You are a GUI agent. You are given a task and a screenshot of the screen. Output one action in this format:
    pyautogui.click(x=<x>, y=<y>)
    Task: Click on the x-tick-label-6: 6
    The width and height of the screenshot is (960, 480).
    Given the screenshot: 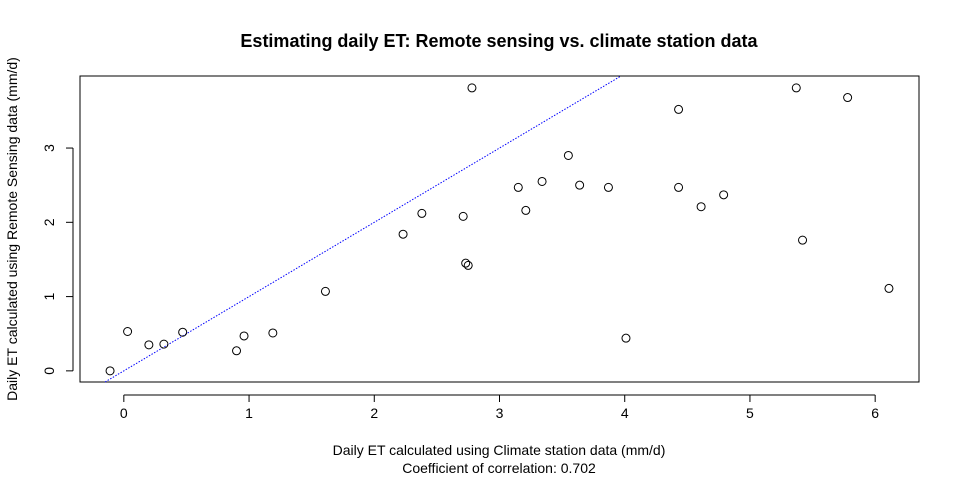 What is the action you would take?
    pyautogui.click(x=875, y=413)
    